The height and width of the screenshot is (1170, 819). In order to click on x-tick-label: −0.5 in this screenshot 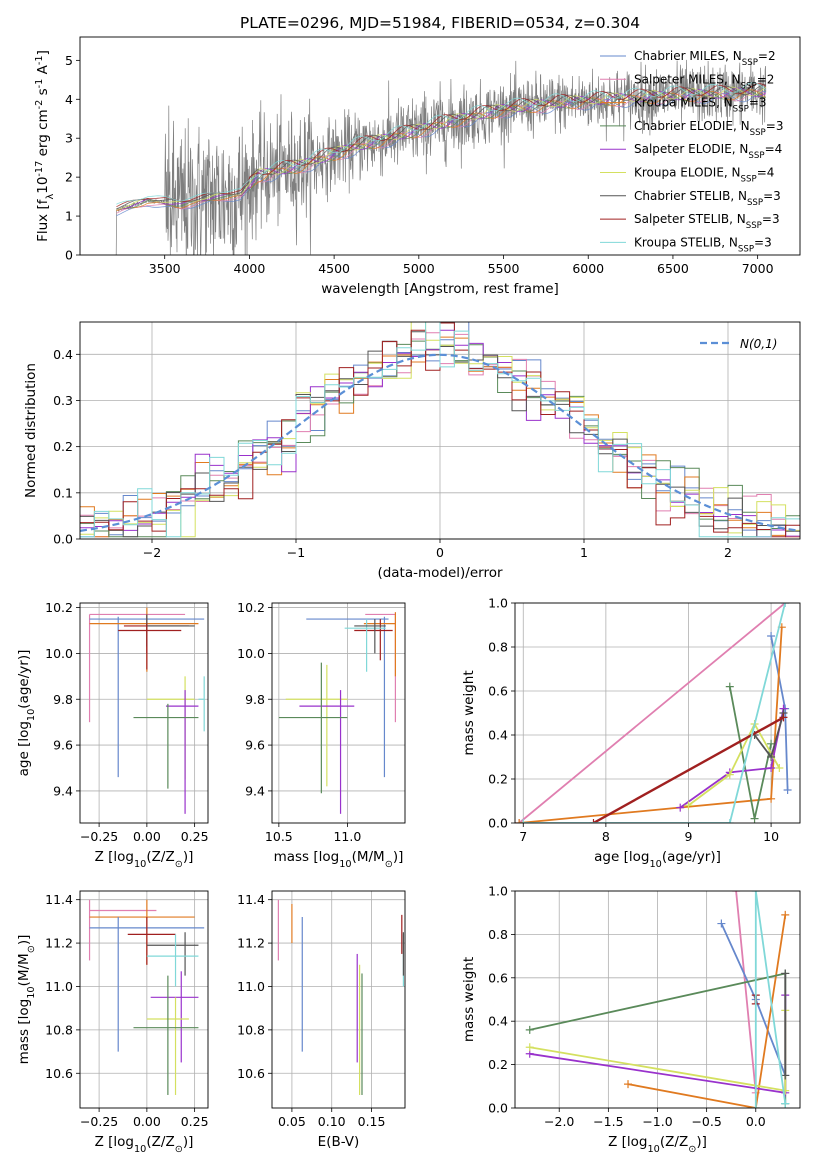, I will do `click(706, 1121)`.